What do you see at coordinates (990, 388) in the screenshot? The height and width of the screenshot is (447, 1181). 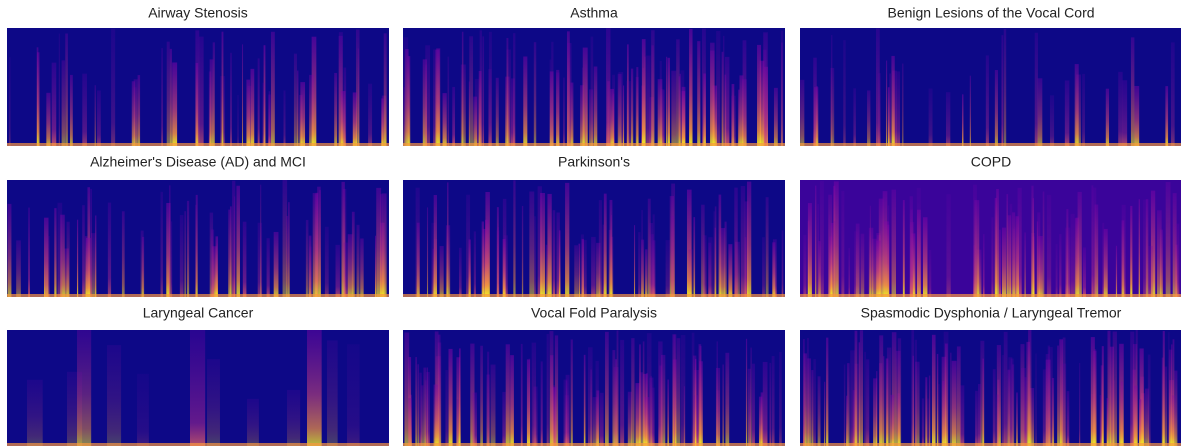 I see `spectrogram` at bounding box center [990, 388].